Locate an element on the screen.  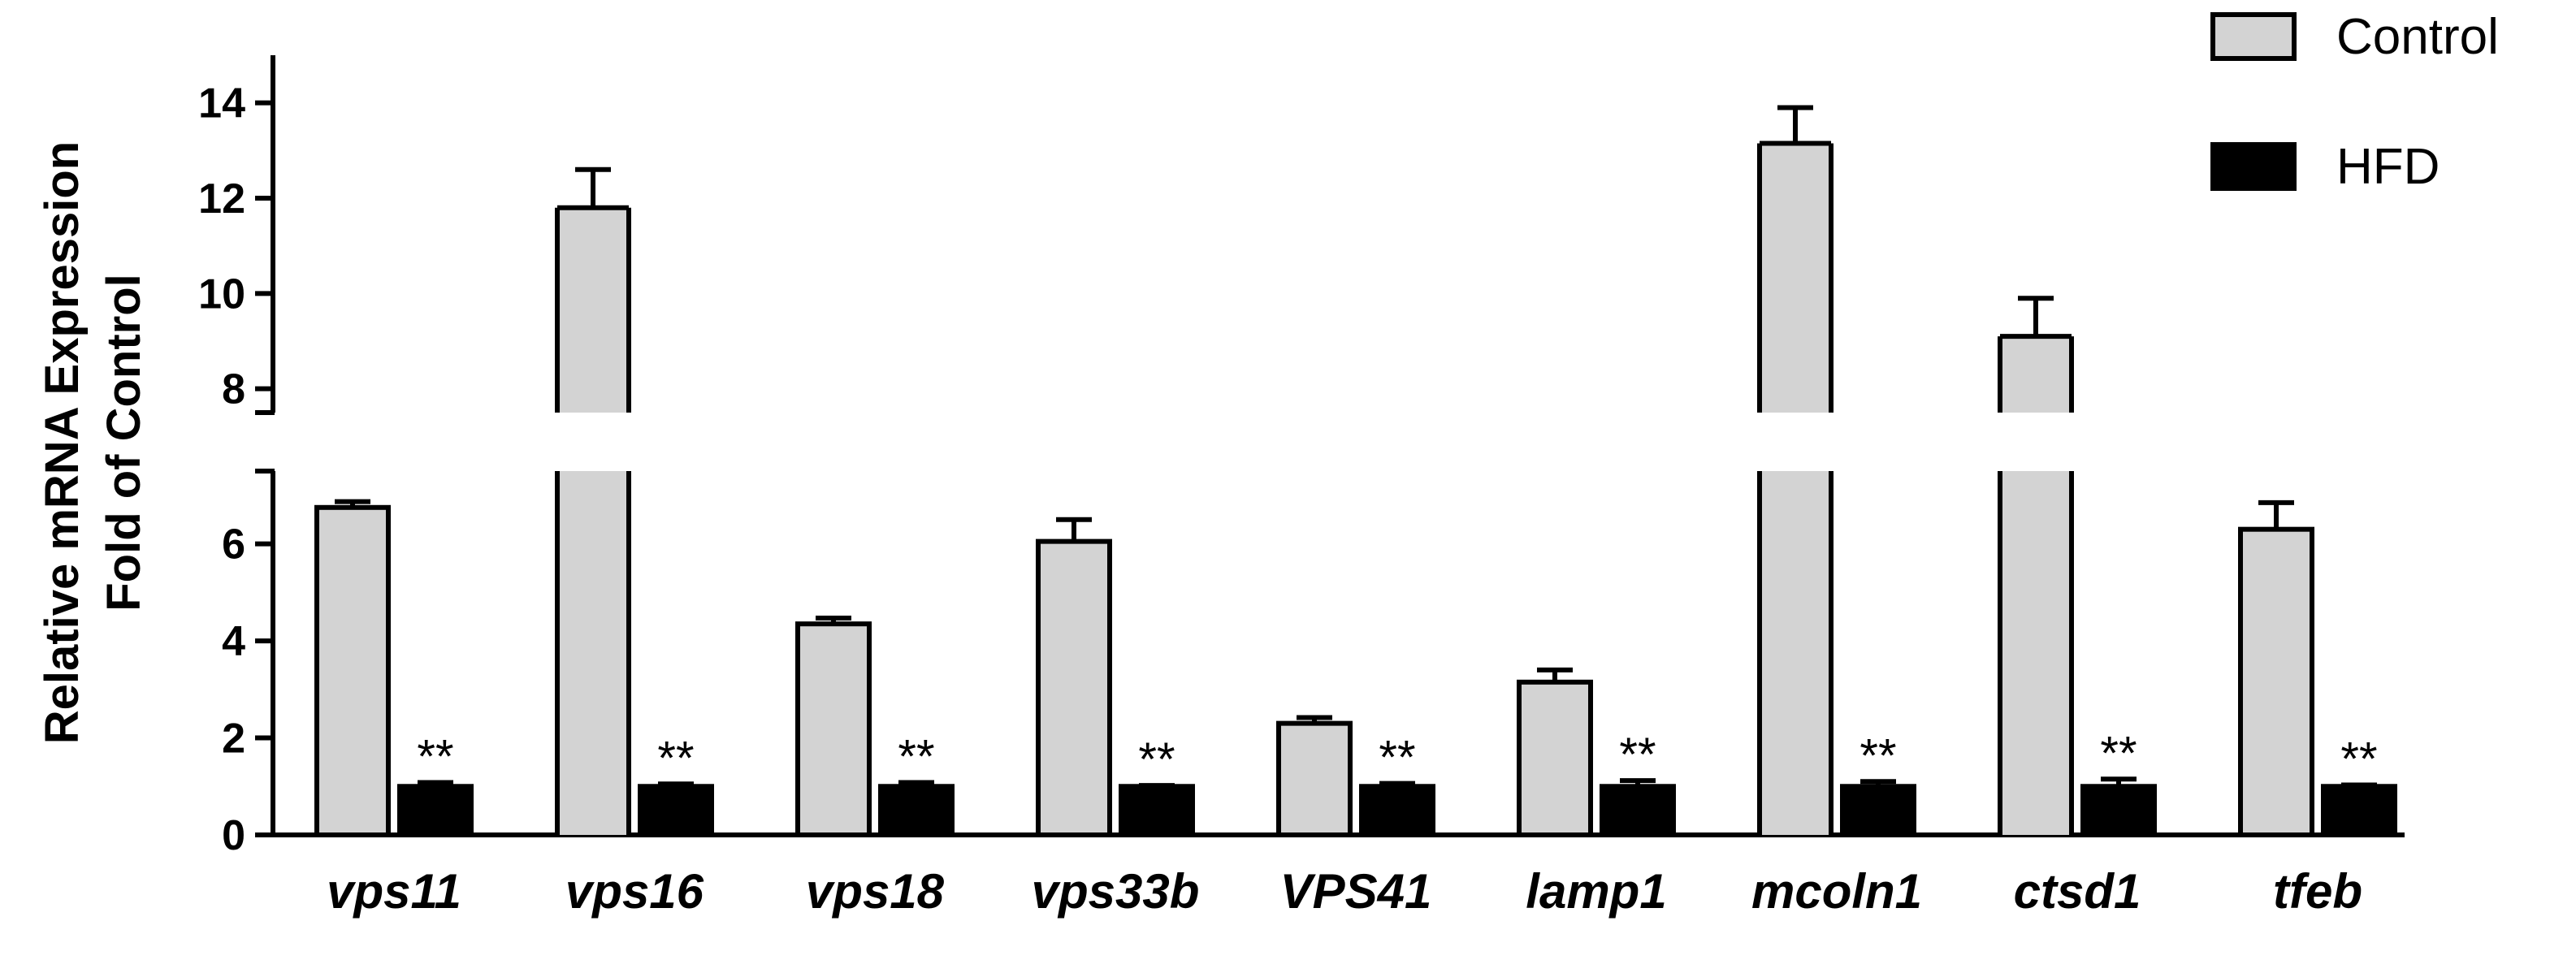
y-tick-label: 6 is located at coordinates (234, 545).